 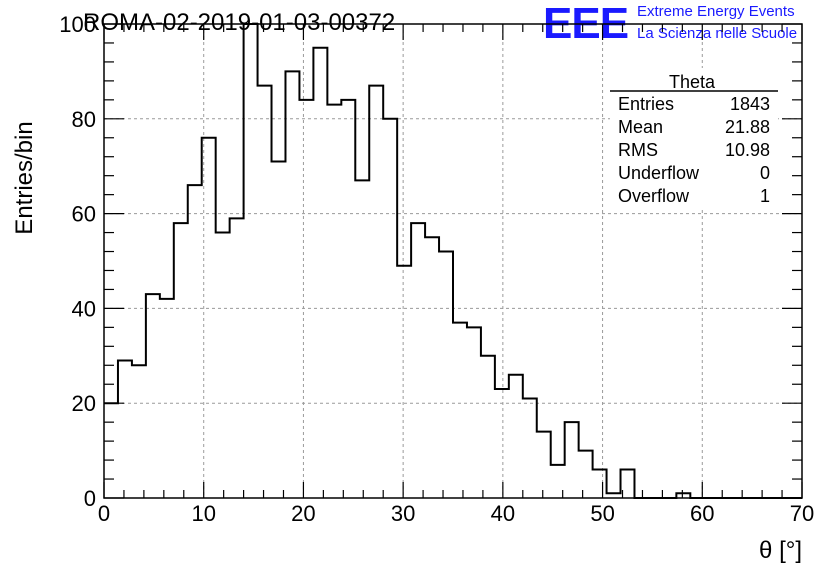 What do you see at coordinates (84, 403) in the screenshot?
I see `y-tick-label: 20` at bounding box center [84, 403].